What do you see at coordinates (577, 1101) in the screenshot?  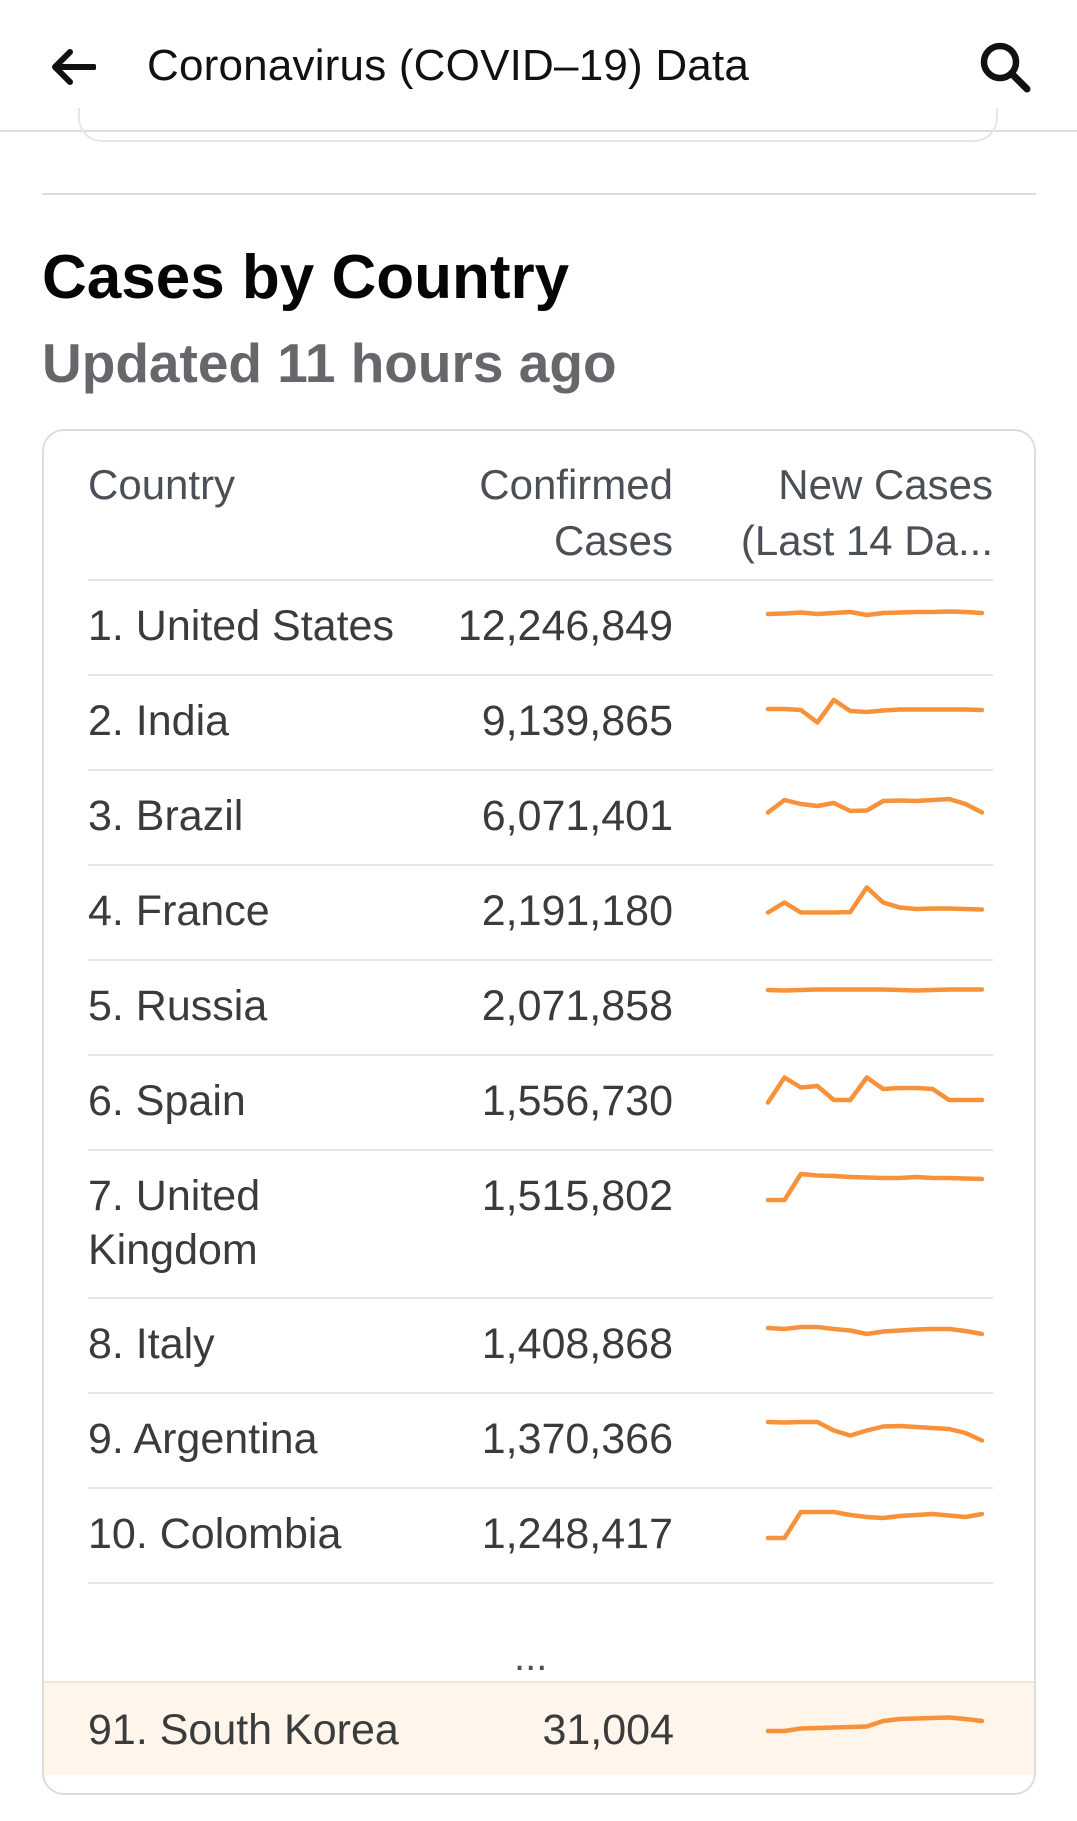 I see `confirmed-cases: 1,556,730` at bounding box center [577, 1101].